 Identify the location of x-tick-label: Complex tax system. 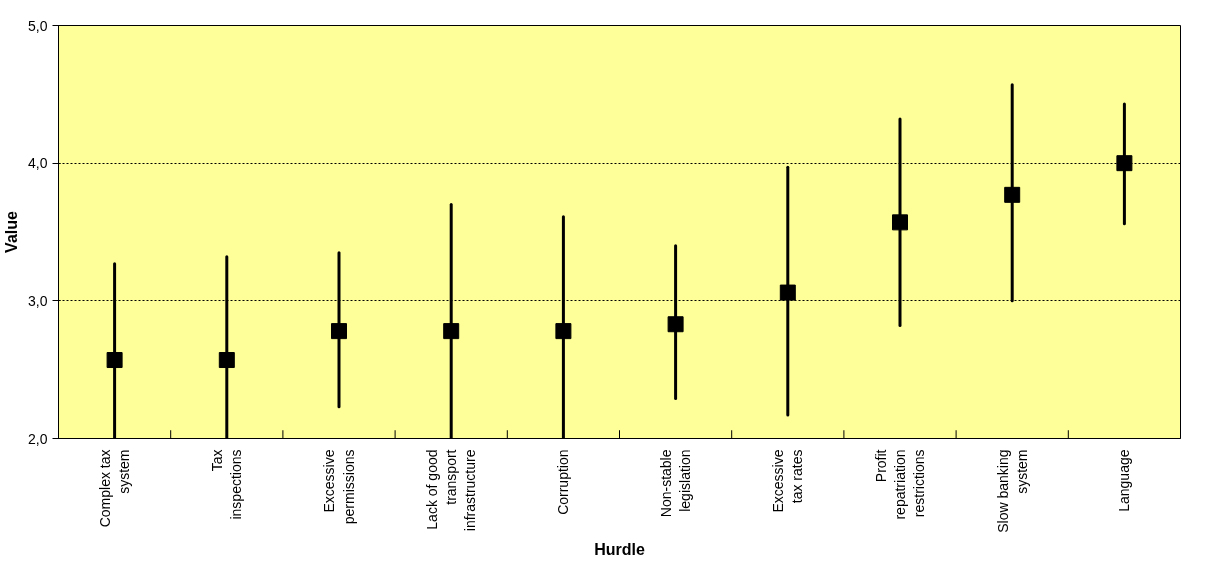
(115, 488).